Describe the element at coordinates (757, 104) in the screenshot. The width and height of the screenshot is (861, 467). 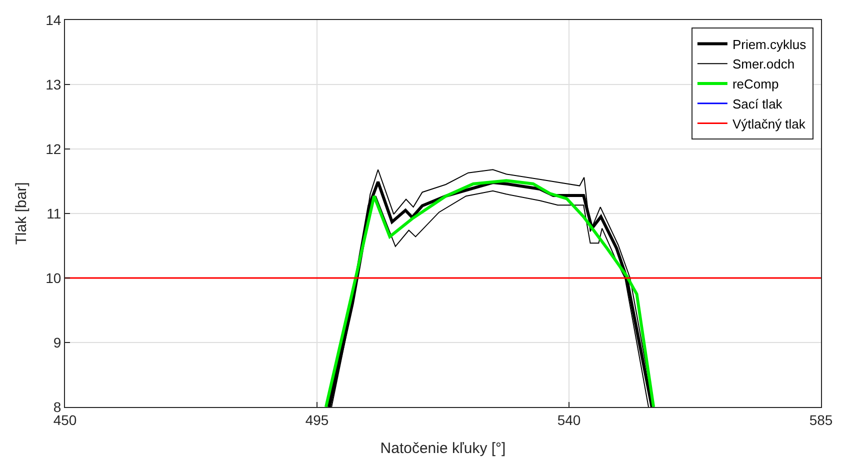
I see `legend-label: Sací tlak` at that location.